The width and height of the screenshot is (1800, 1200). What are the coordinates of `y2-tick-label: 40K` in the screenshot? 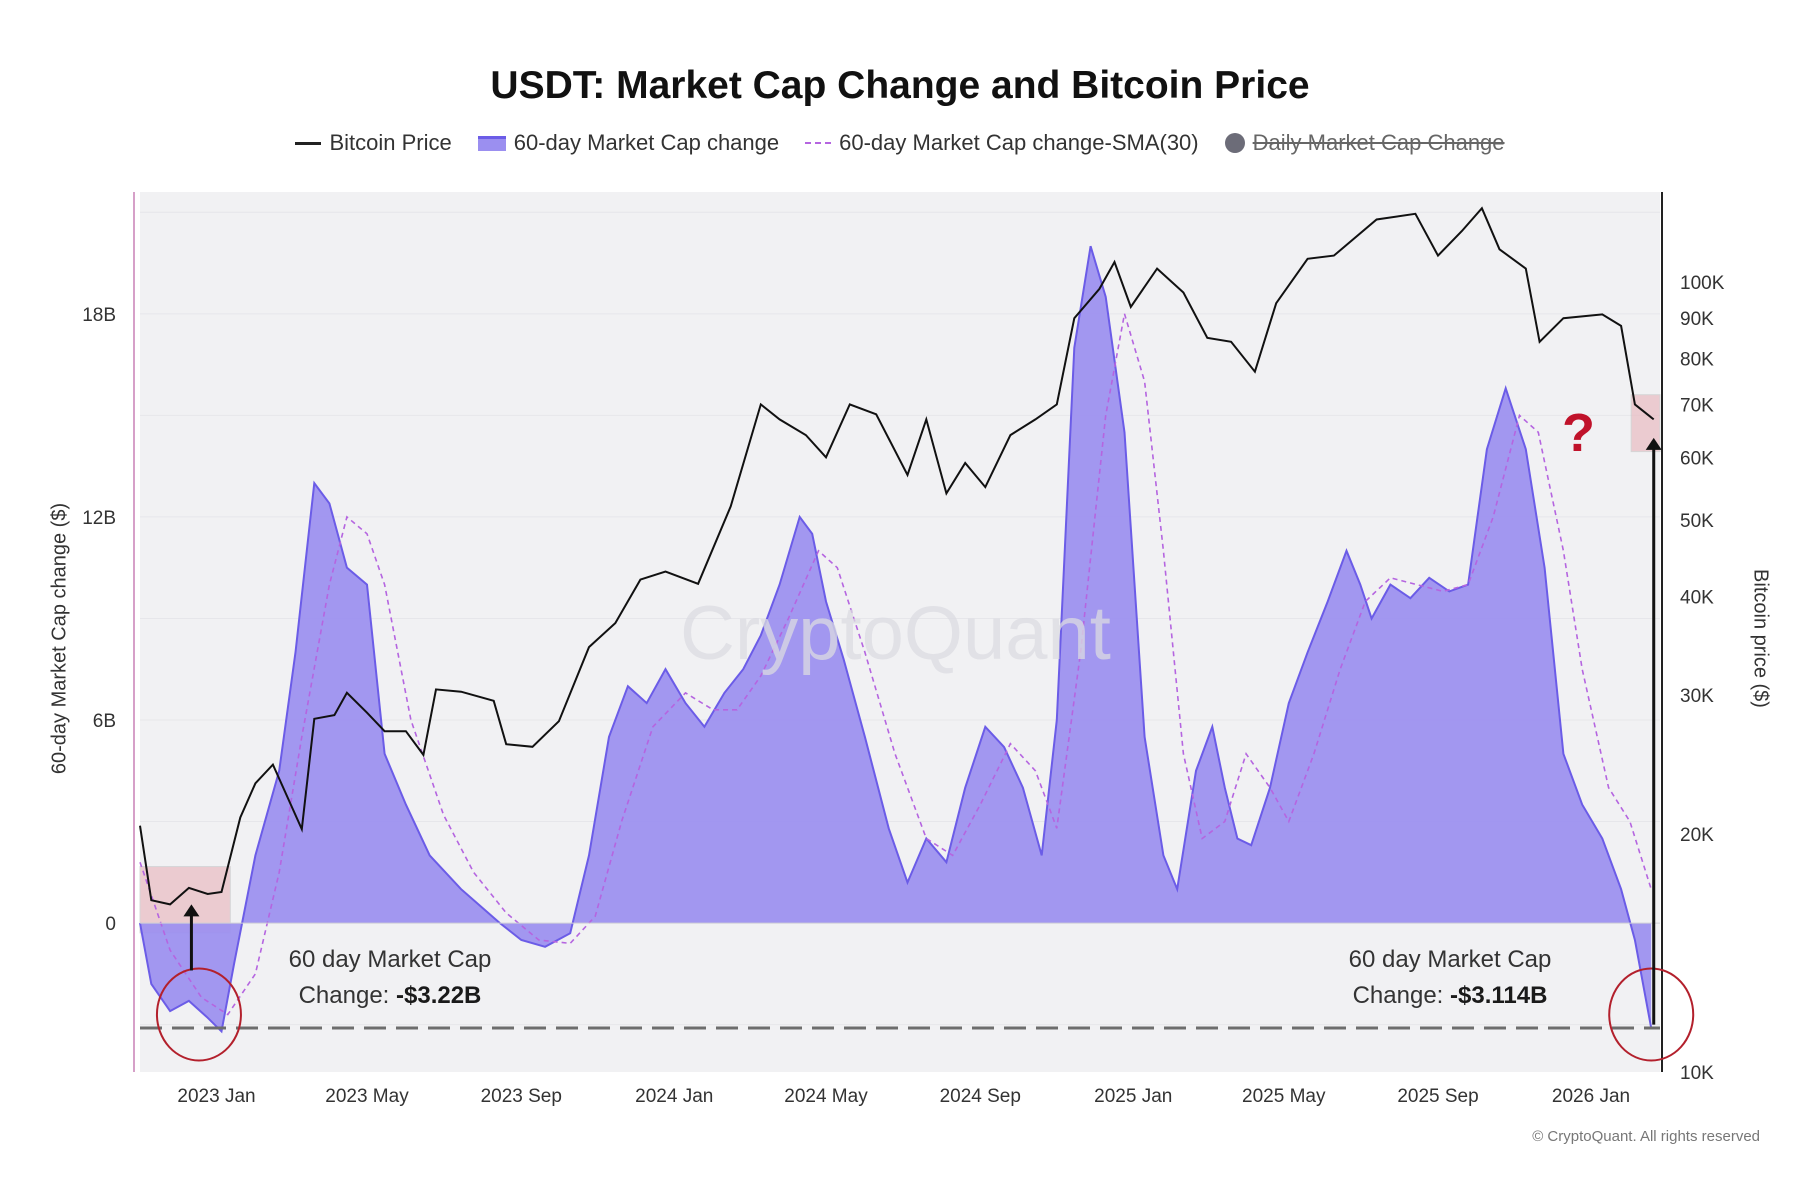 It's located at (1697, 597).